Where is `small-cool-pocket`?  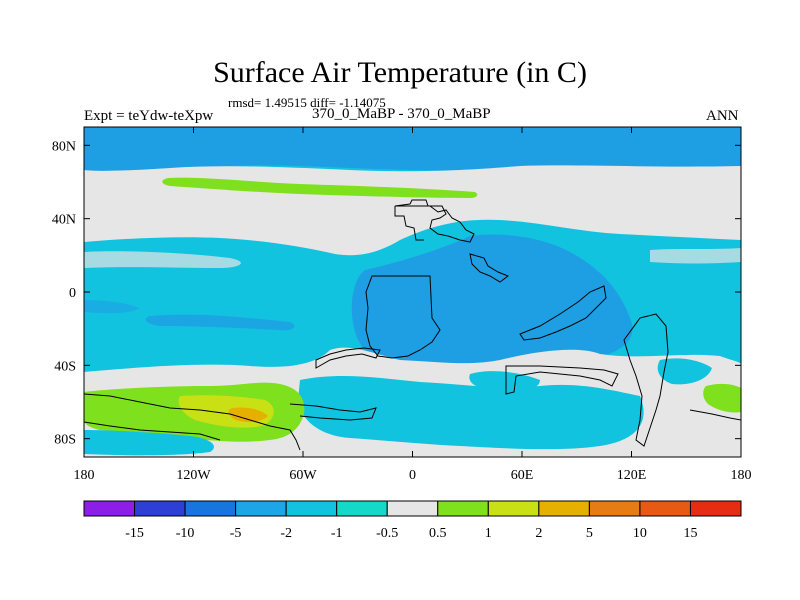
small-cool-pocket is located at coordinates (504, 382).